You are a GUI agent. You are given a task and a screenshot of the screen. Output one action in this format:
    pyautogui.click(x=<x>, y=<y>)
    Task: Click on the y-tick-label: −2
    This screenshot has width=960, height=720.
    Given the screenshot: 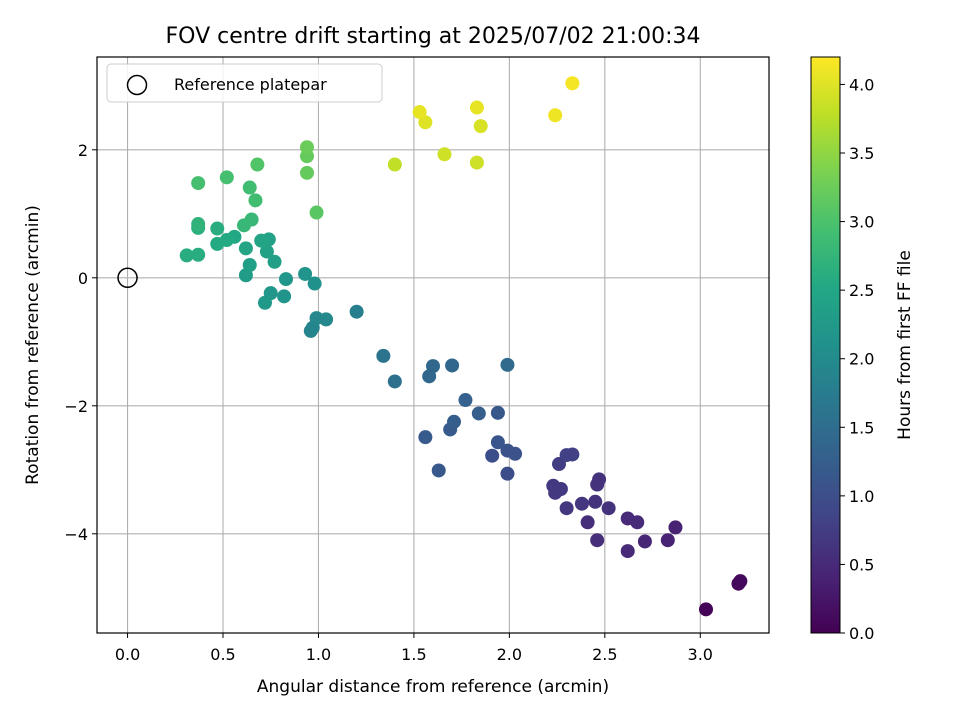 What is the action you would take?
    pyautogui.click(x=76, y=406)
    